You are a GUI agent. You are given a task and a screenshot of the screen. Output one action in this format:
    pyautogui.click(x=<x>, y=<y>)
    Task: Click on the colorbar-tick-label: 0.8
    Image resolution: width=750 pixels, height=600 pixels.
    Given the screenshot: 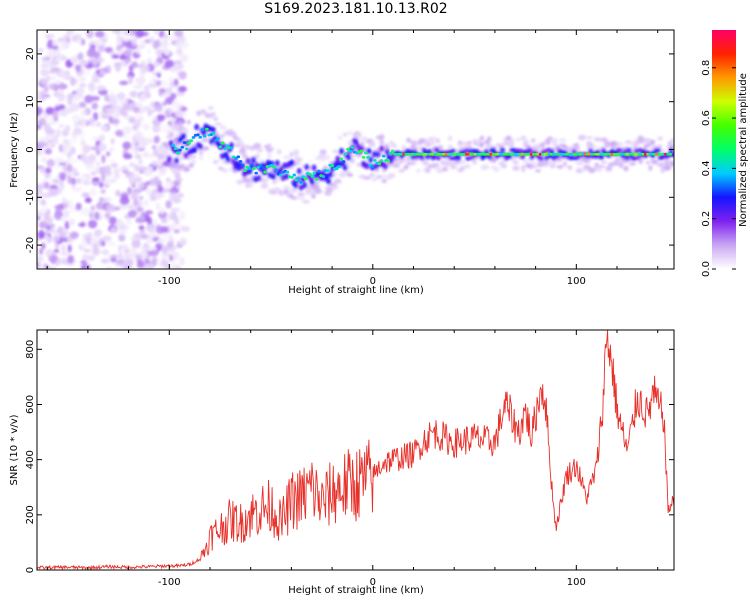 What is the action you would take?
    pyautogui.click(x=706, y=68)
    